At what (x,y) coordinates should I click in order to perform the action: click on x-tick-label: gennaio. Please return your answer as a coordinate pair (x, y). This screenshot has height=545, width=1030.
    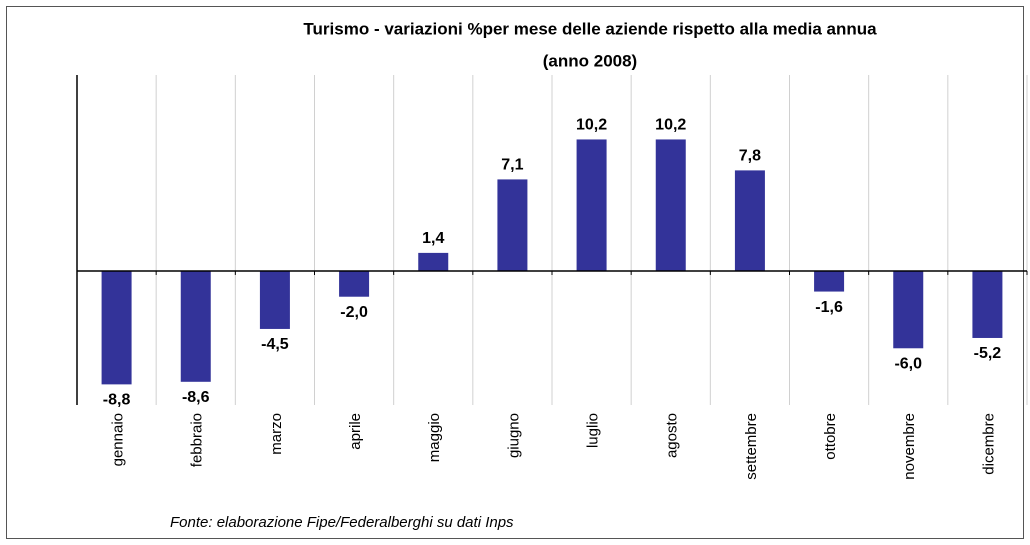
    Looking at the image, I should click on (118, 439).